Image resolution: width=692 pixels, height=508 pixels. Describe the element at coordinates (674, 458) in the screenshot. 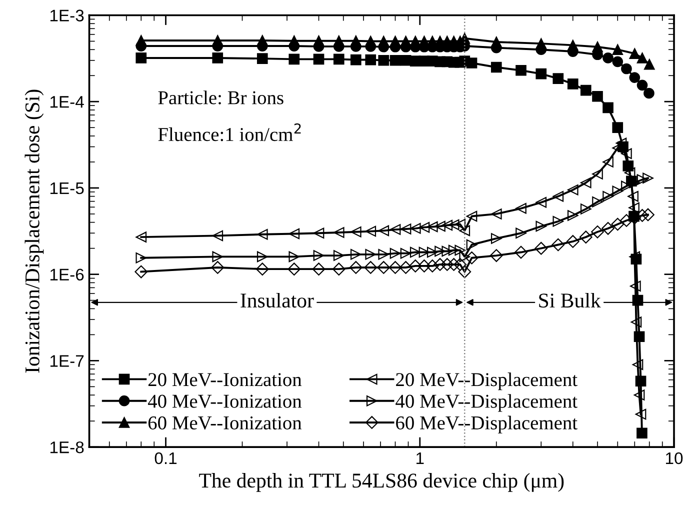

I see `x-tick-label: 10` at that location.